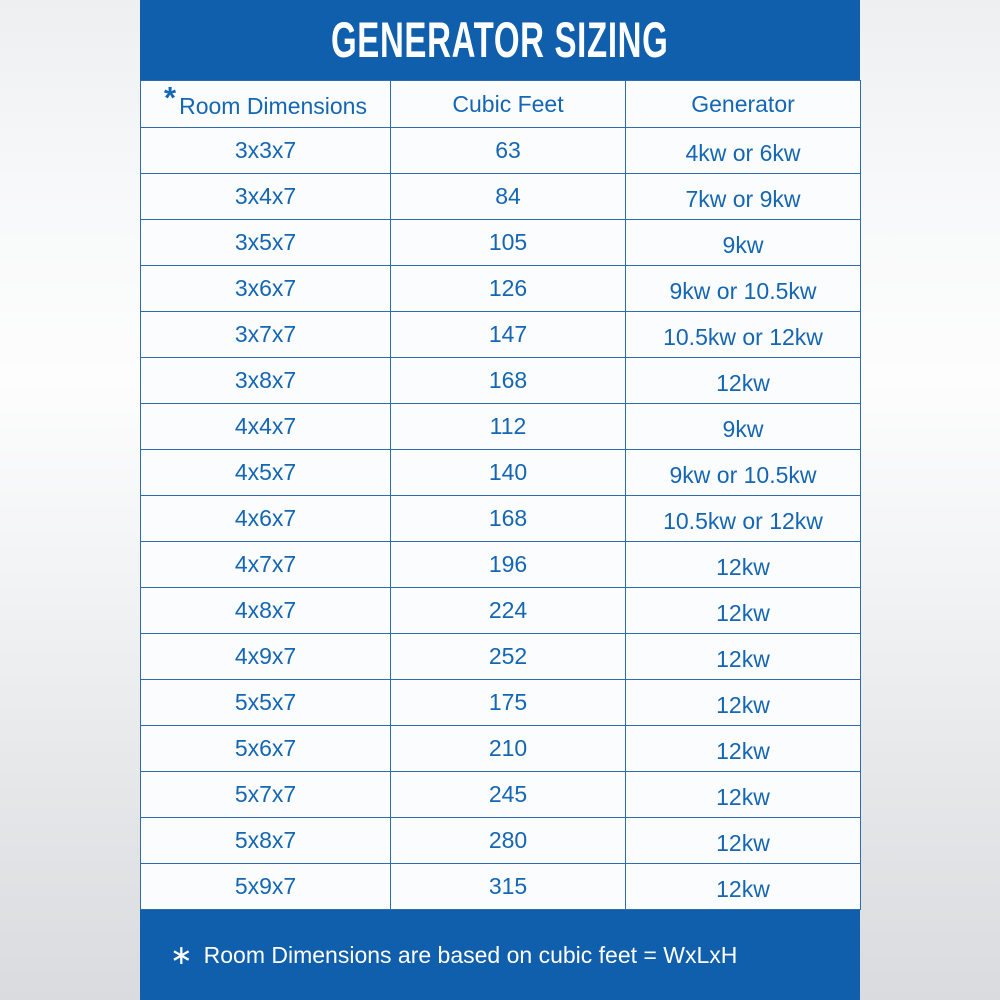  I want to click on room-dimensions-cell: 5x6x7, so click(265, 748).